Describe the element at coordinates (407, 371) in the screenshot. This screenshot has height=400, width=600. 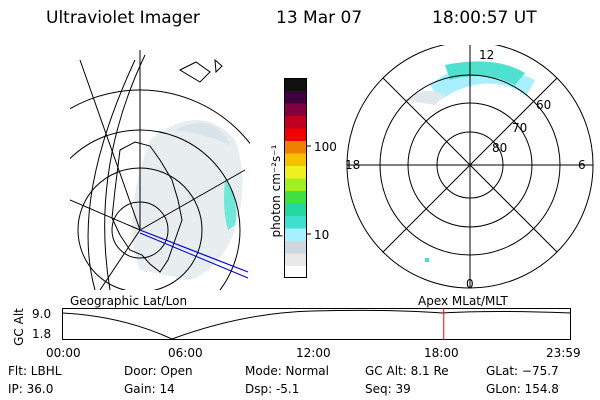
I see `info-gc-alt: GC Alt: 8.1 Re` at that location.